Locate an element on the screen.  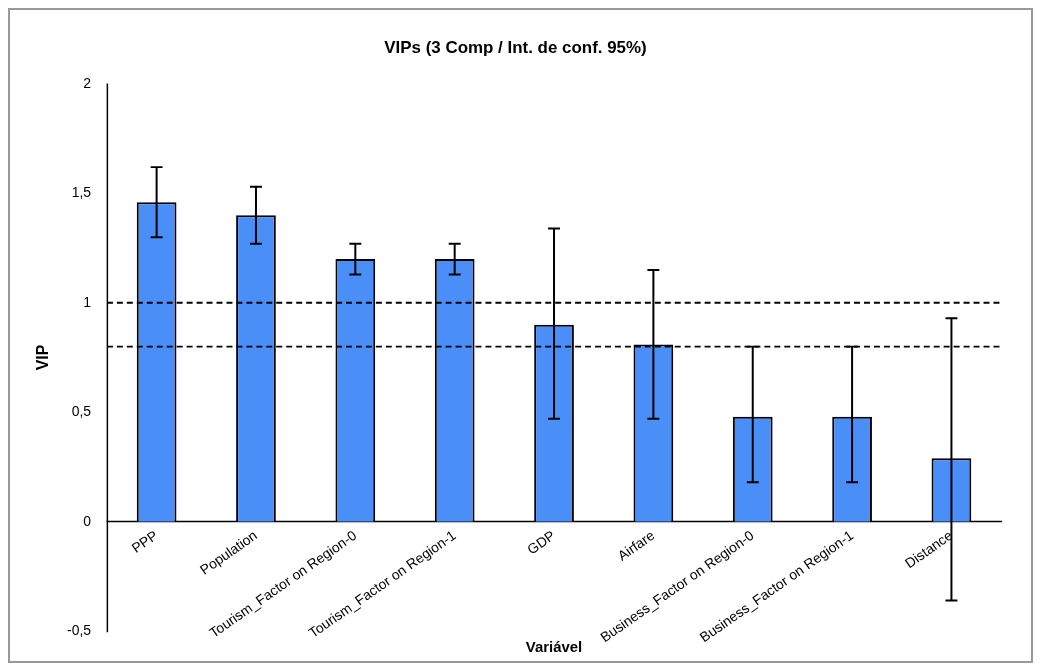
y-tick-label: 0,5 is located at coordinates (81, 411).